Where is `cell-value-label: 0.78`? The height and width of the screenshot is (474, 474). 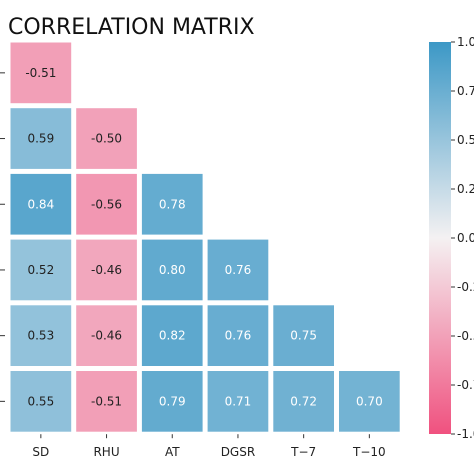
cell-value-label: 0.78 is located at coordinates (172, 204).